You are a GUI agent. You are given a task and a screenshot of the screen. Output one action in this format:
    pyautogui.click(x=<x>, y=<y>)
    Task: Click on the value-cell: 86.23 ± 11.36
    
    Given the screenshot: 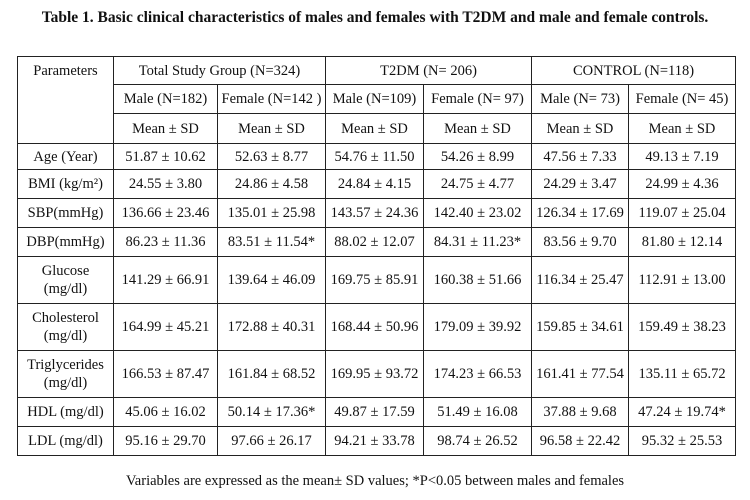 What is the action you would take?
    pyautogui.click(x=165, y=242)
    